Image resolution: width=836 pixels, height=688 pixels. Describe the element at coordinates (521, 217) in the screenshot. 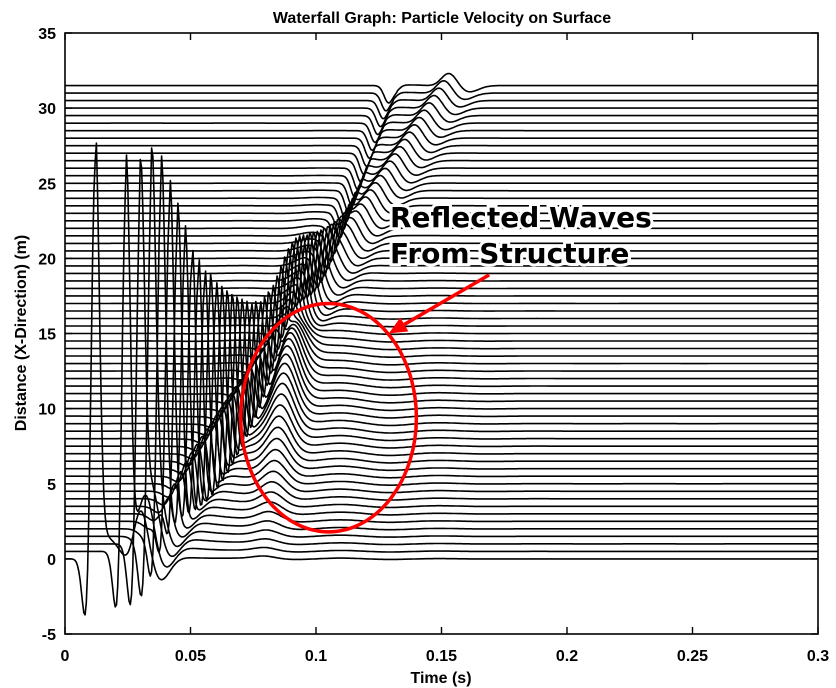

I see `annotation-text-line: Reflected Waves` at that location.